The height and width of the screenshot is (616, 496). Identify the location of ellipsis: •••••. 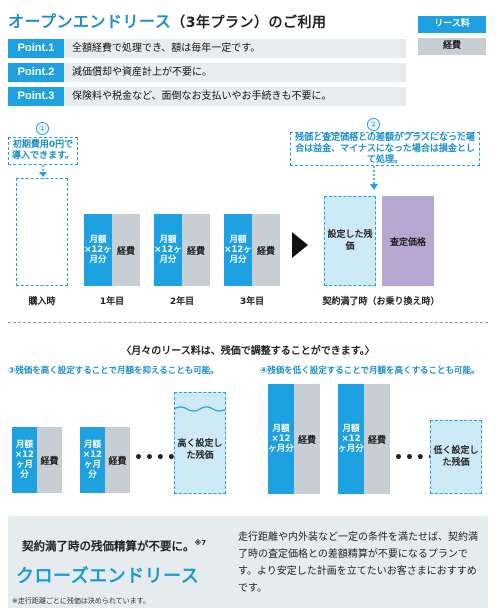
(161, 458).